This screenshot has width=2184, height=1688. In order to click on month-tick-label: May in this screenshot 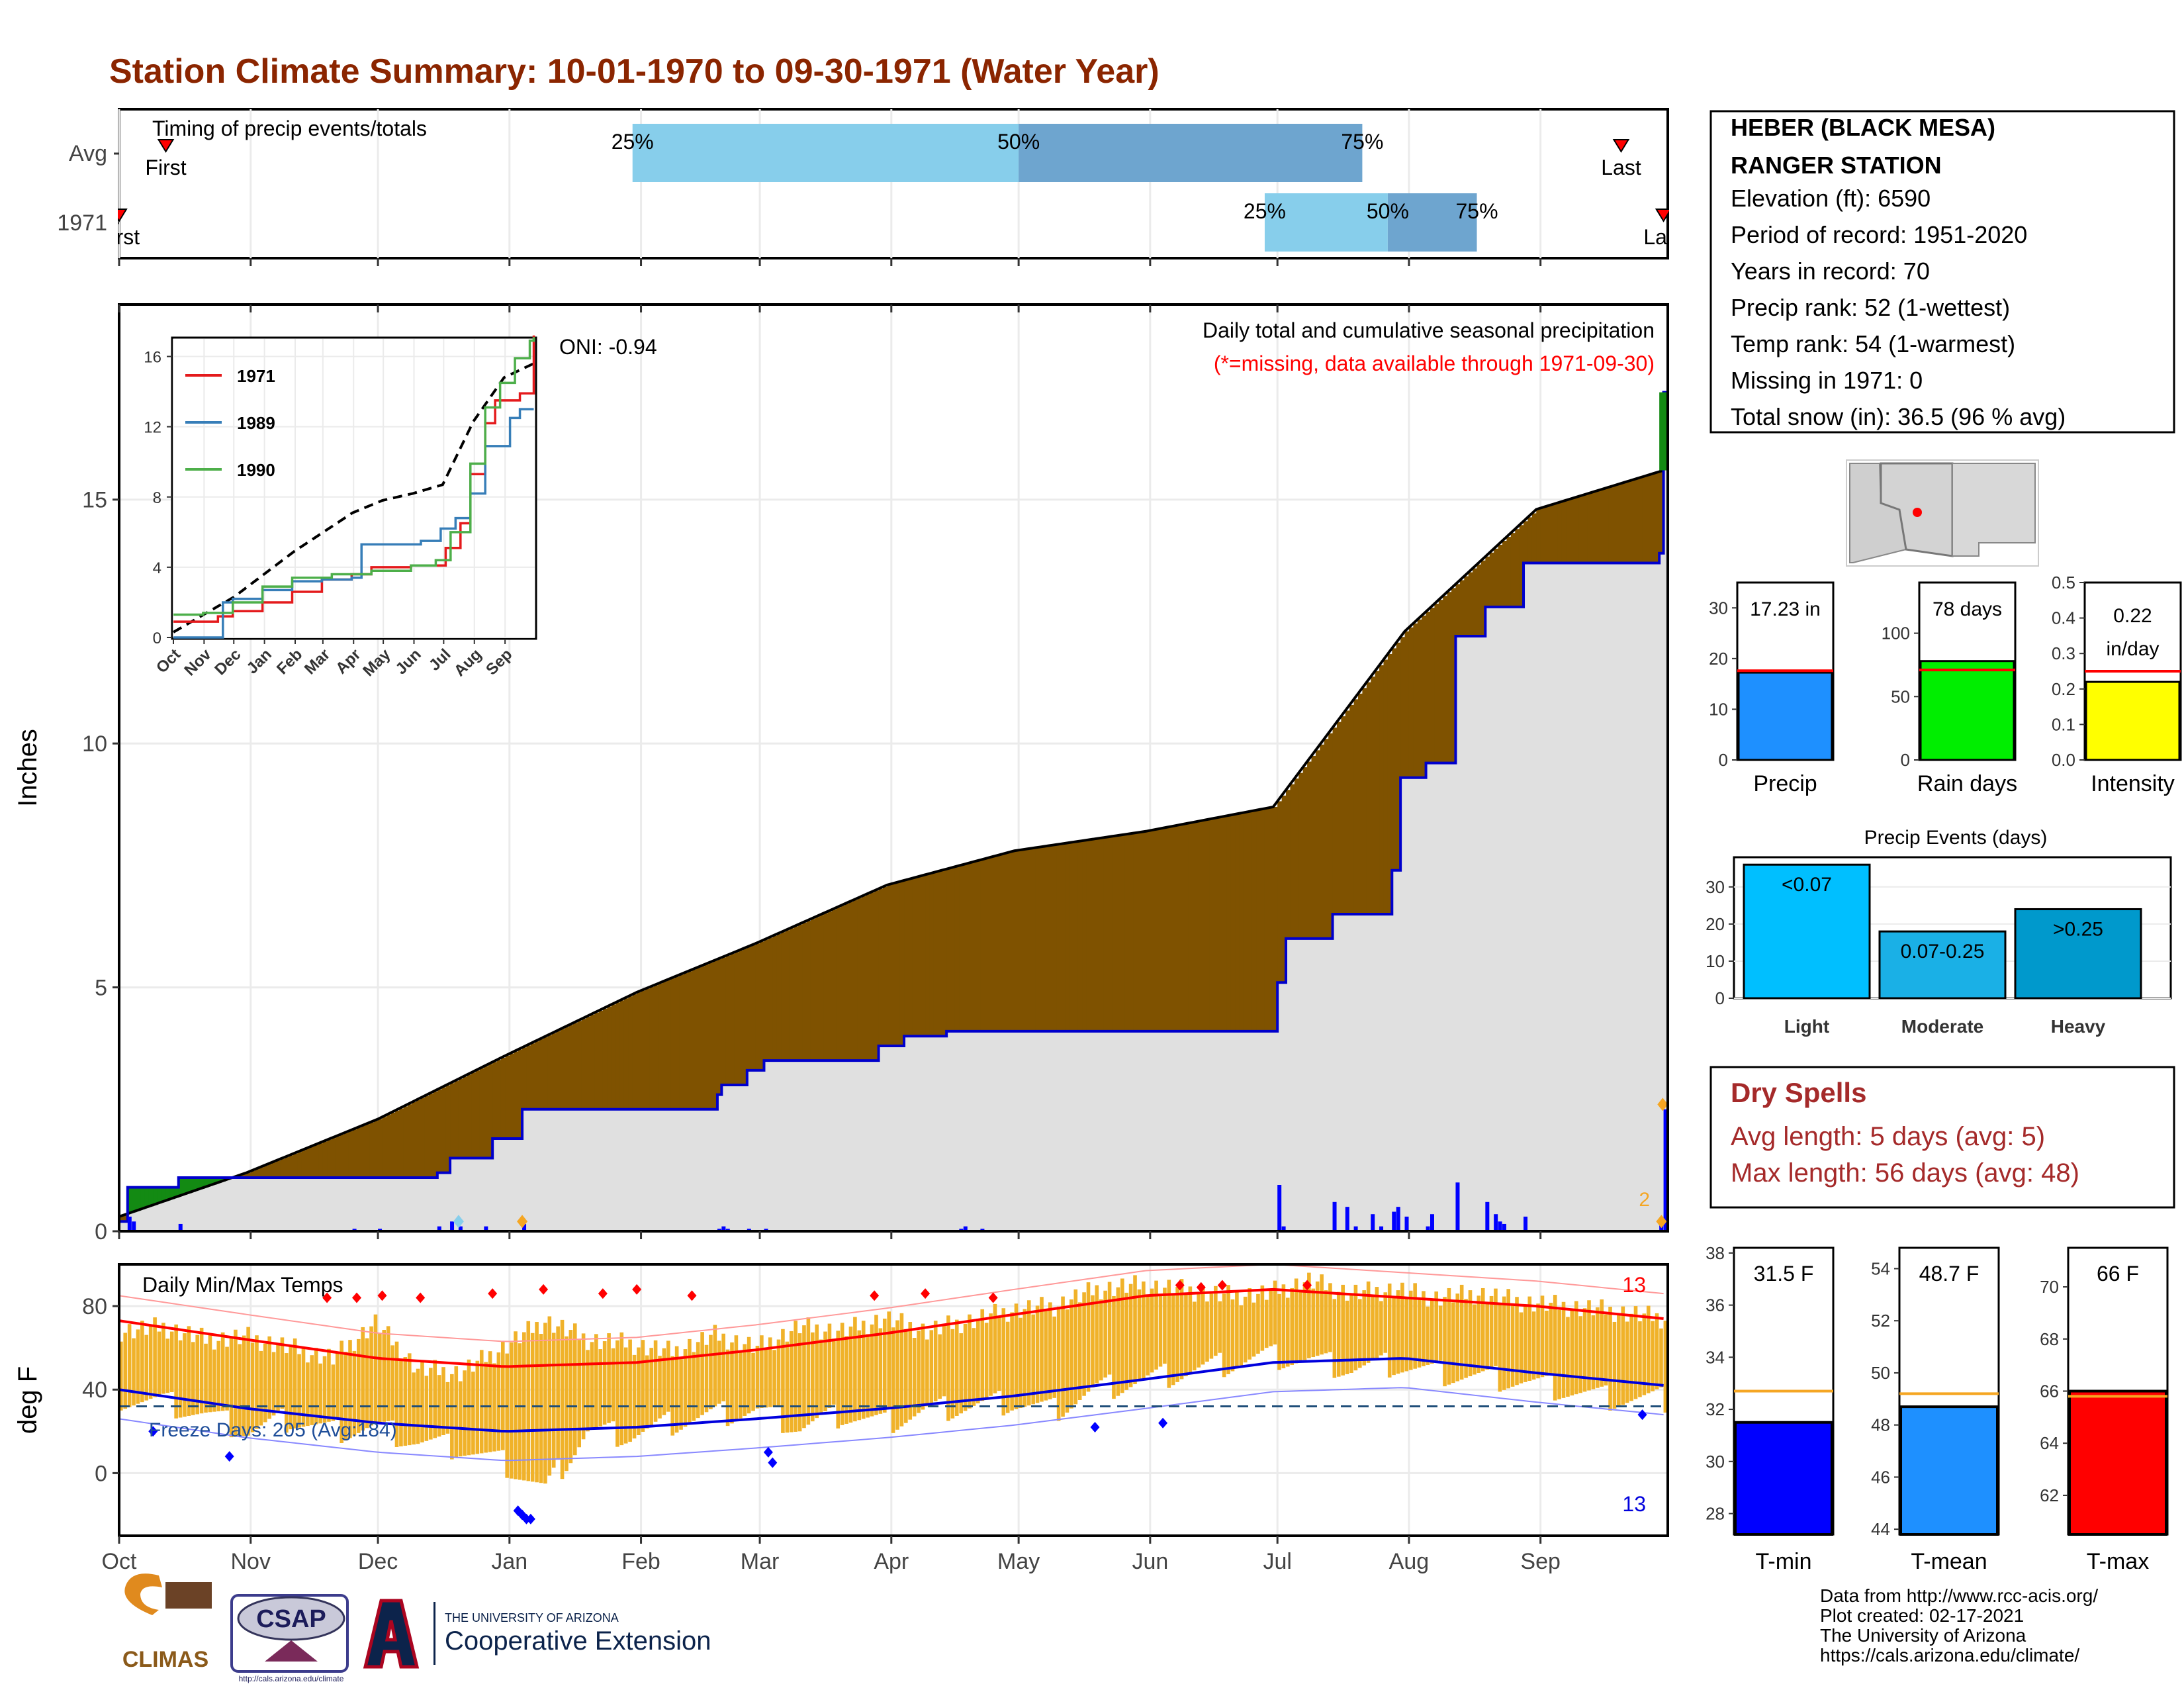, I will do `click(1018, 1561)`.